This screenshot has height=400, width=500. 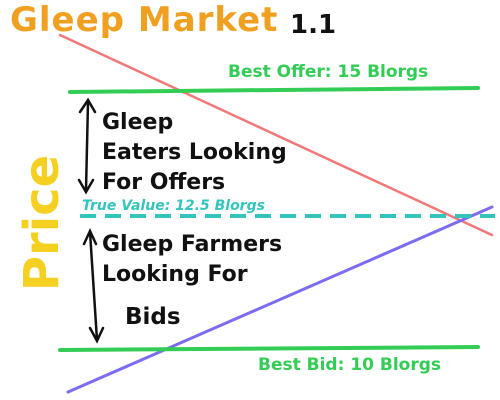 What do you see at coordinates (175, 274) in the screenshot?
I see `farmers-line-2: Looking For` at bounding box center [175, 274].